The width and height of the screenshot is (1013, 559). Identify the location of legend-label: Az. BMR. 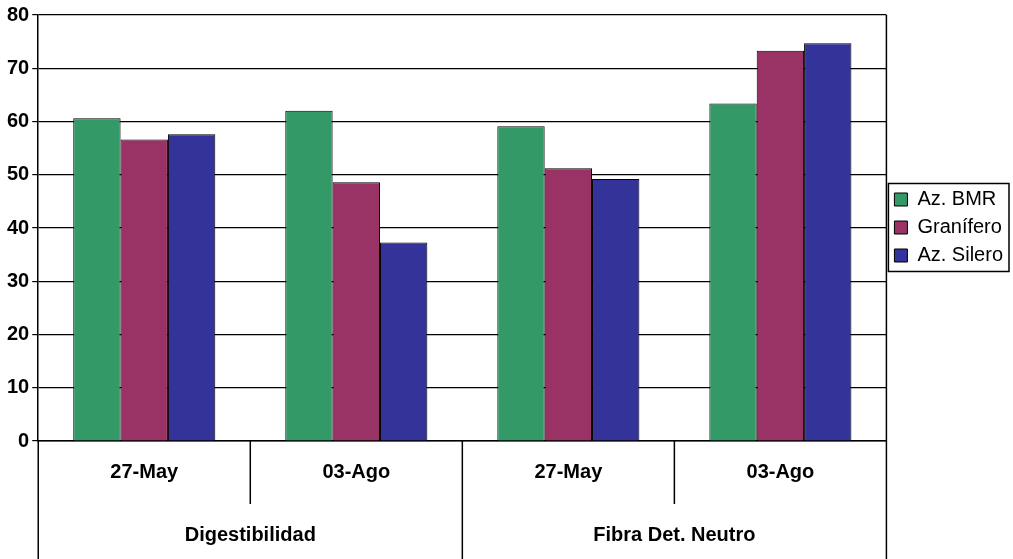
(957, 198).